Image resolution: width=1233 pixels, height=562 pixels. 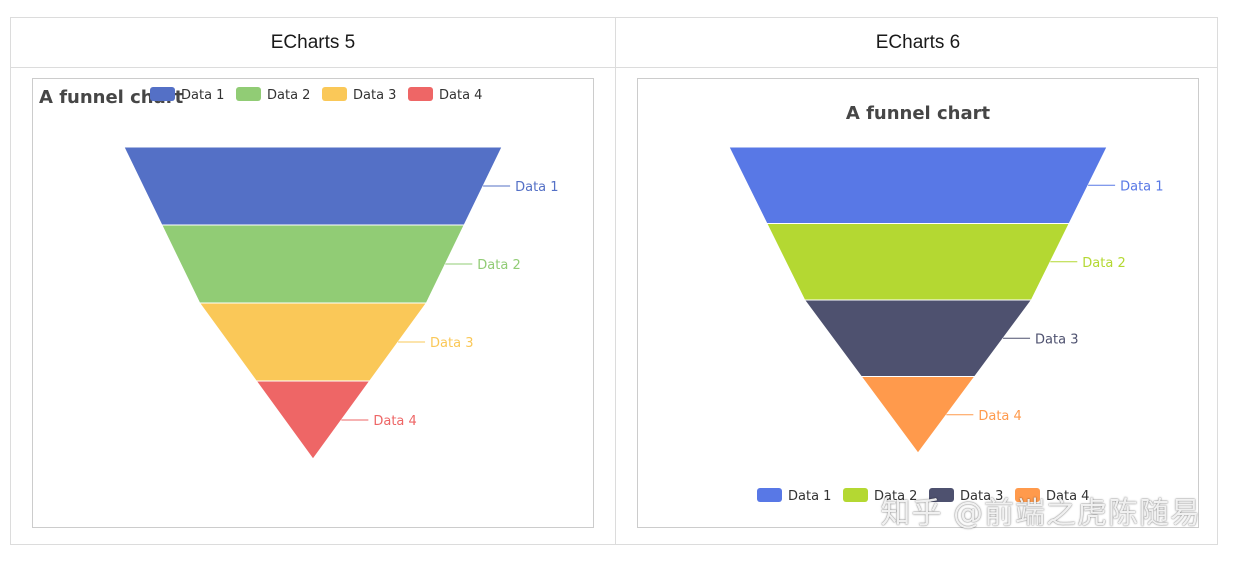 I want to click on chart0-legend-item-data-1: Data 1, so click(x=187, y=95).